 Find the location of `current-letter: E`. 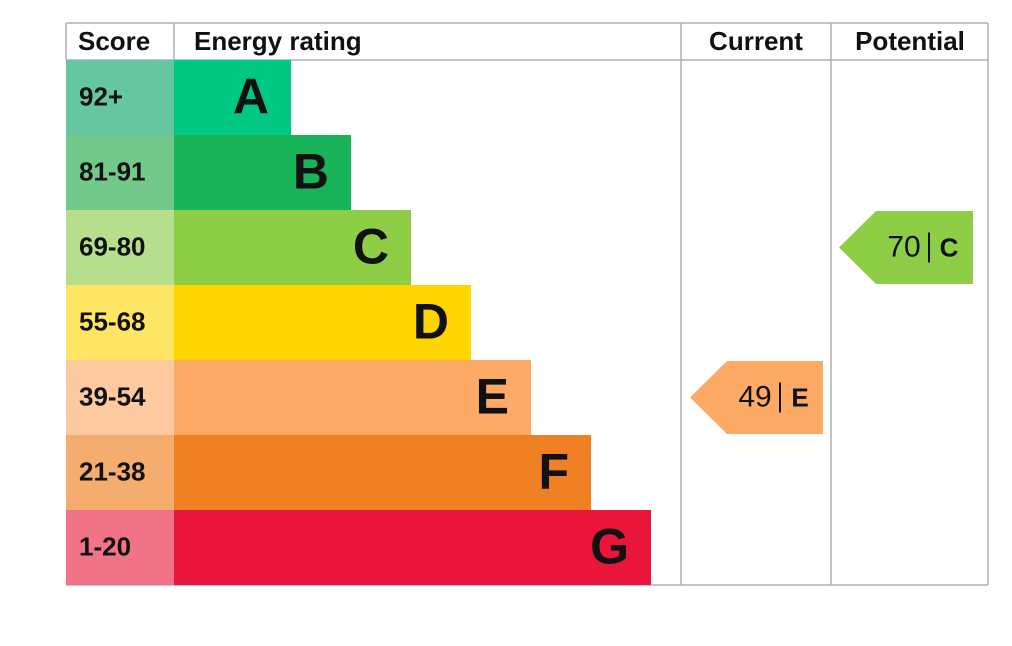

current-letter: E is located at coordinates (799, 397).